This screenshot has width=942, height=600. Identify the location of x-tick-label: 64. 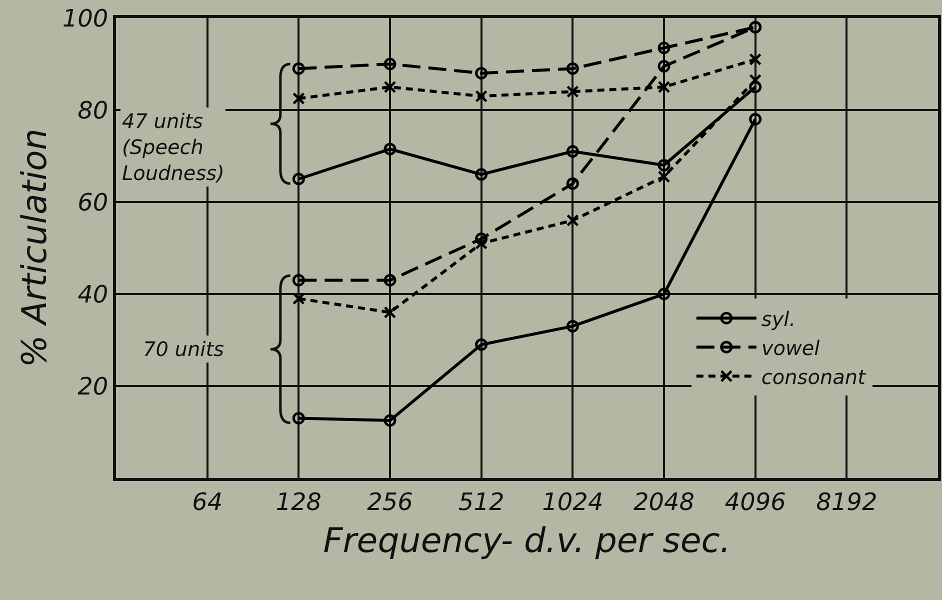
(207, 502).